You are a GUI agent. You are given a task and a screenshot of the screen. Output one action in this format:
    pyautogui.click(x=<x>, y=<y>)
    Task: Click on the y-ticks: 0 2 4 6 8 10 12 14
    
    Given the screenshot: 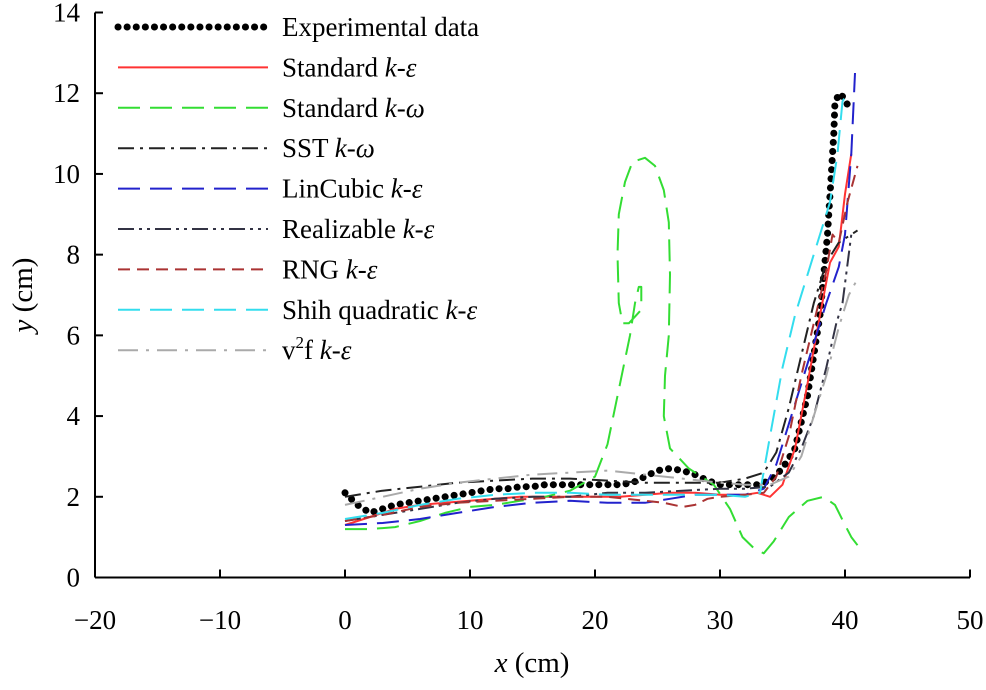 What is the action you would take?
    pyautogui.click(x=78, y=296)
    